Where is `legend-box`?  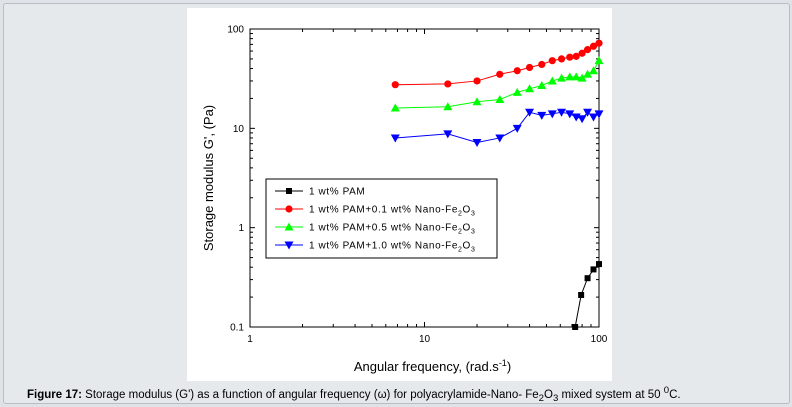 legend-box is located at coordinates (381, 218).